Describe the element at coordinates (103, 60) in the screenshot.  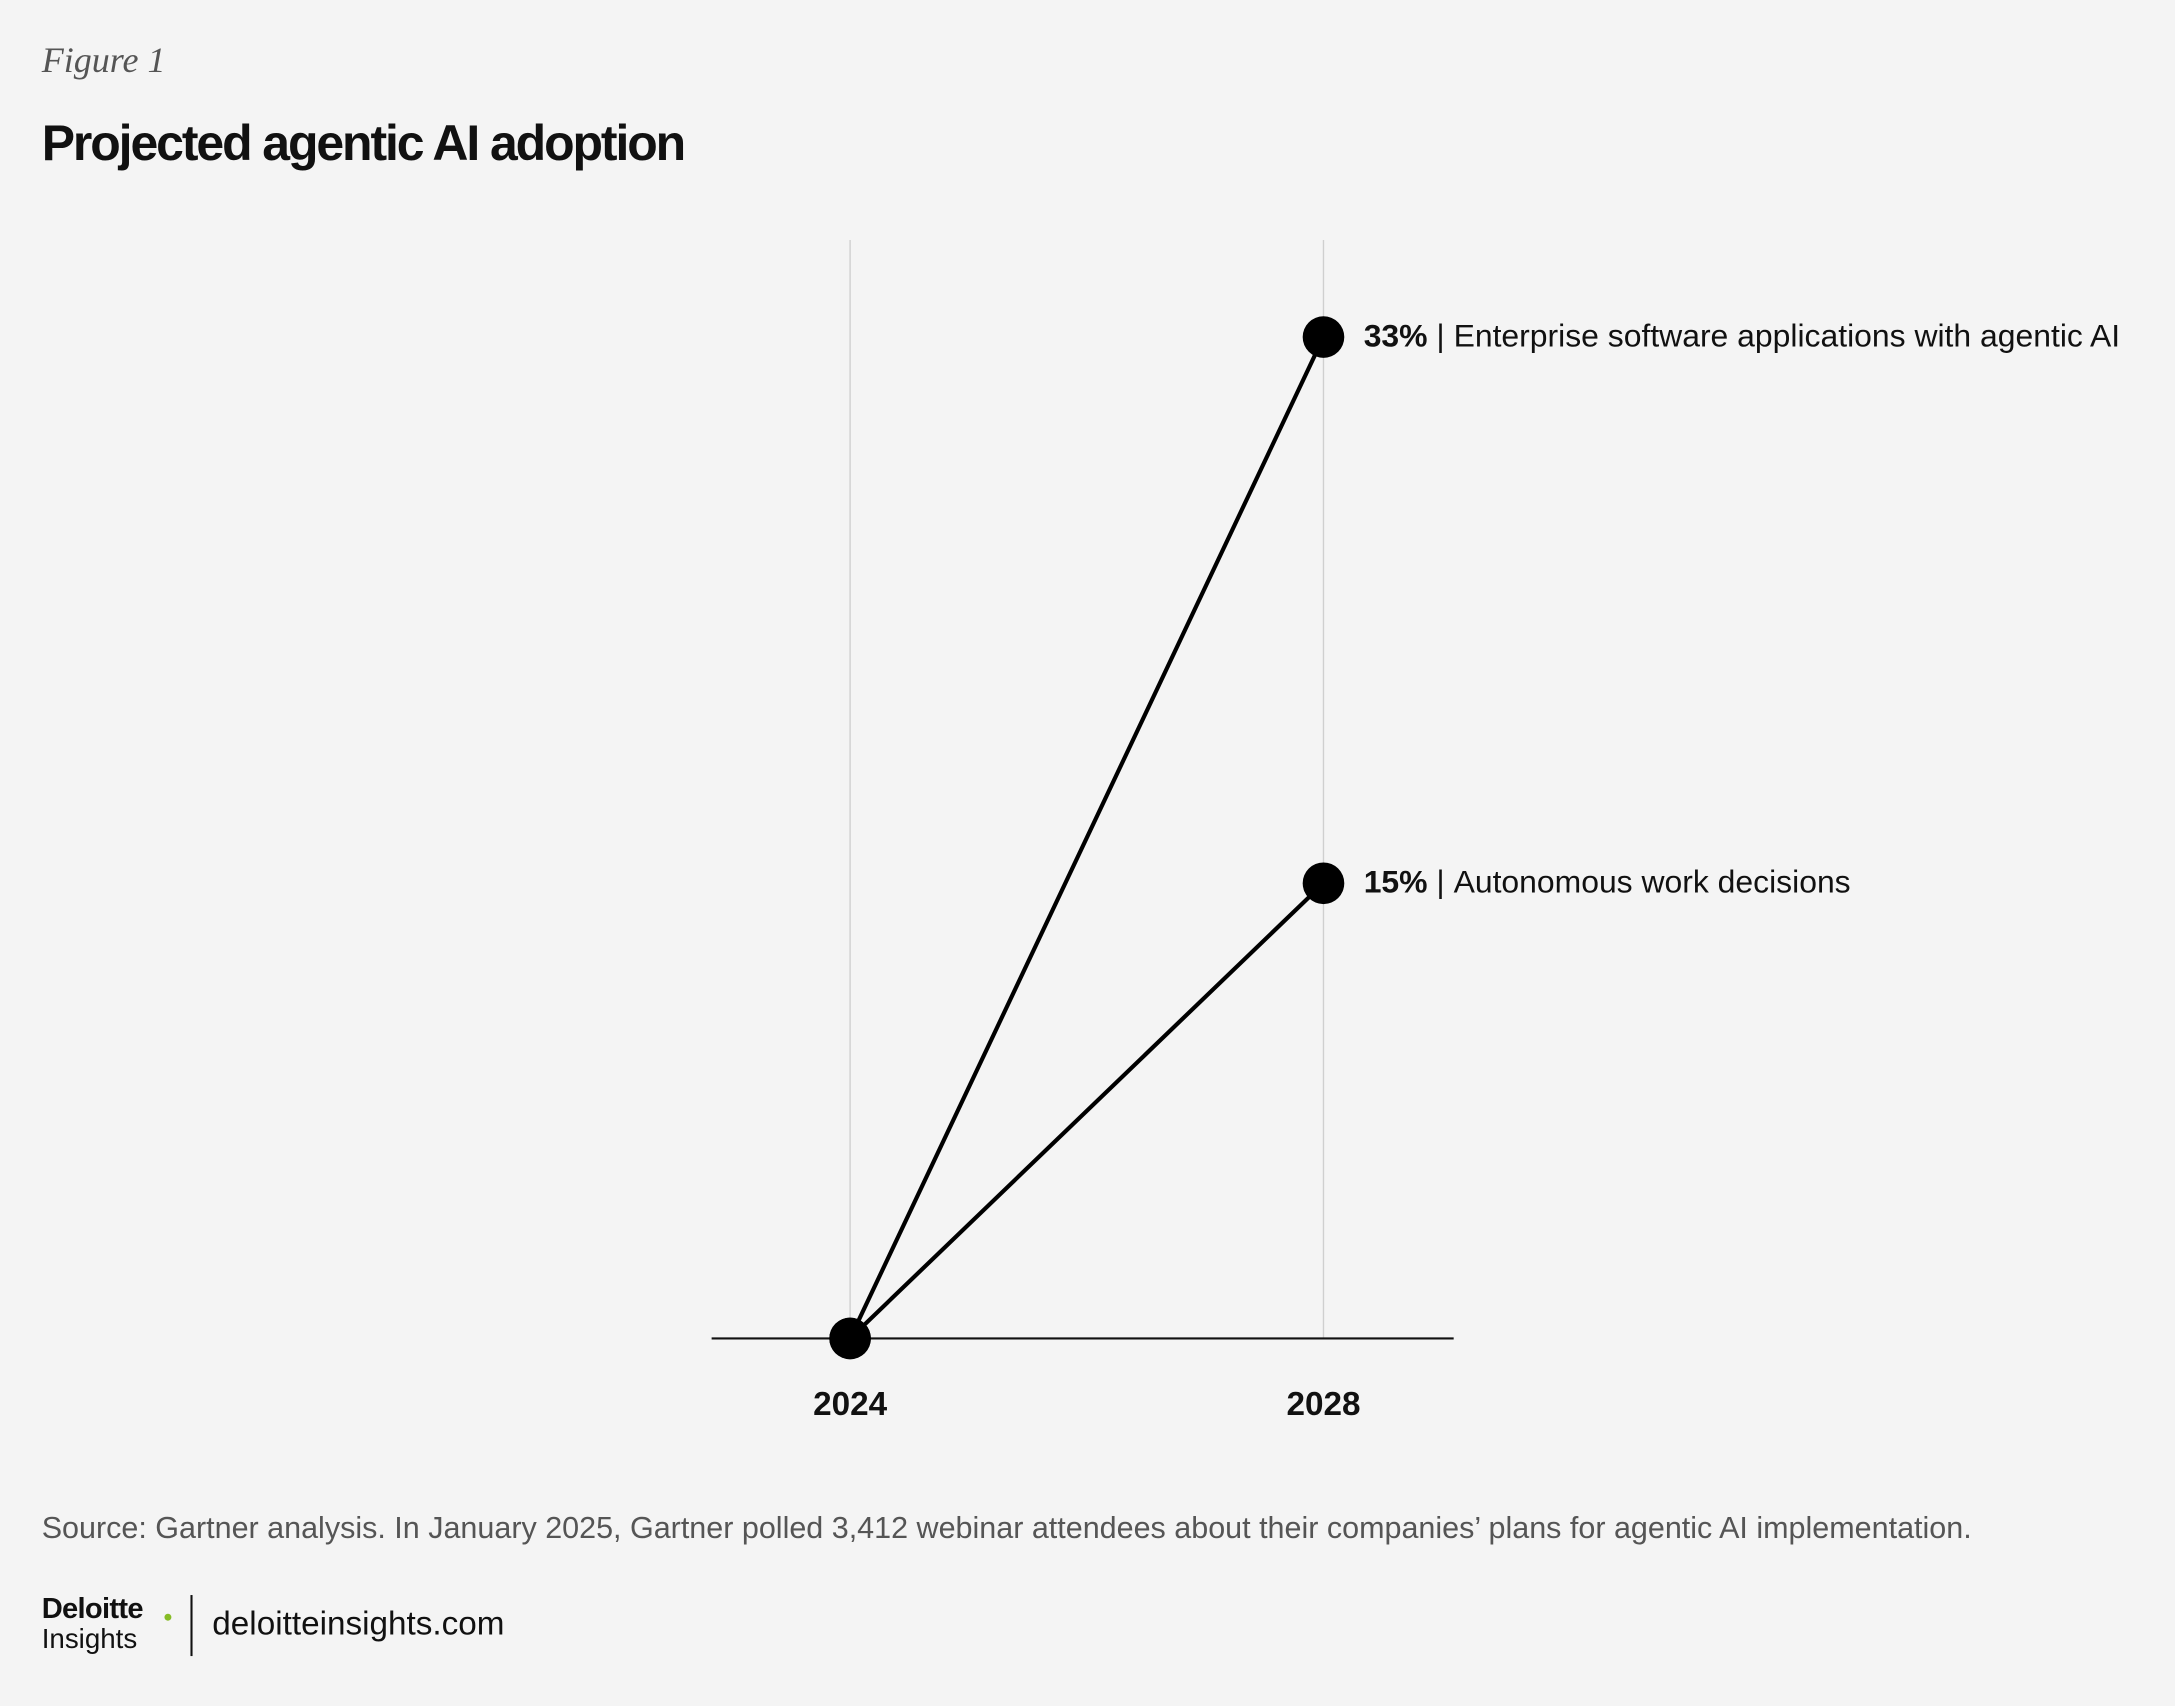
I see `figure-label: Figure 1` at that location.